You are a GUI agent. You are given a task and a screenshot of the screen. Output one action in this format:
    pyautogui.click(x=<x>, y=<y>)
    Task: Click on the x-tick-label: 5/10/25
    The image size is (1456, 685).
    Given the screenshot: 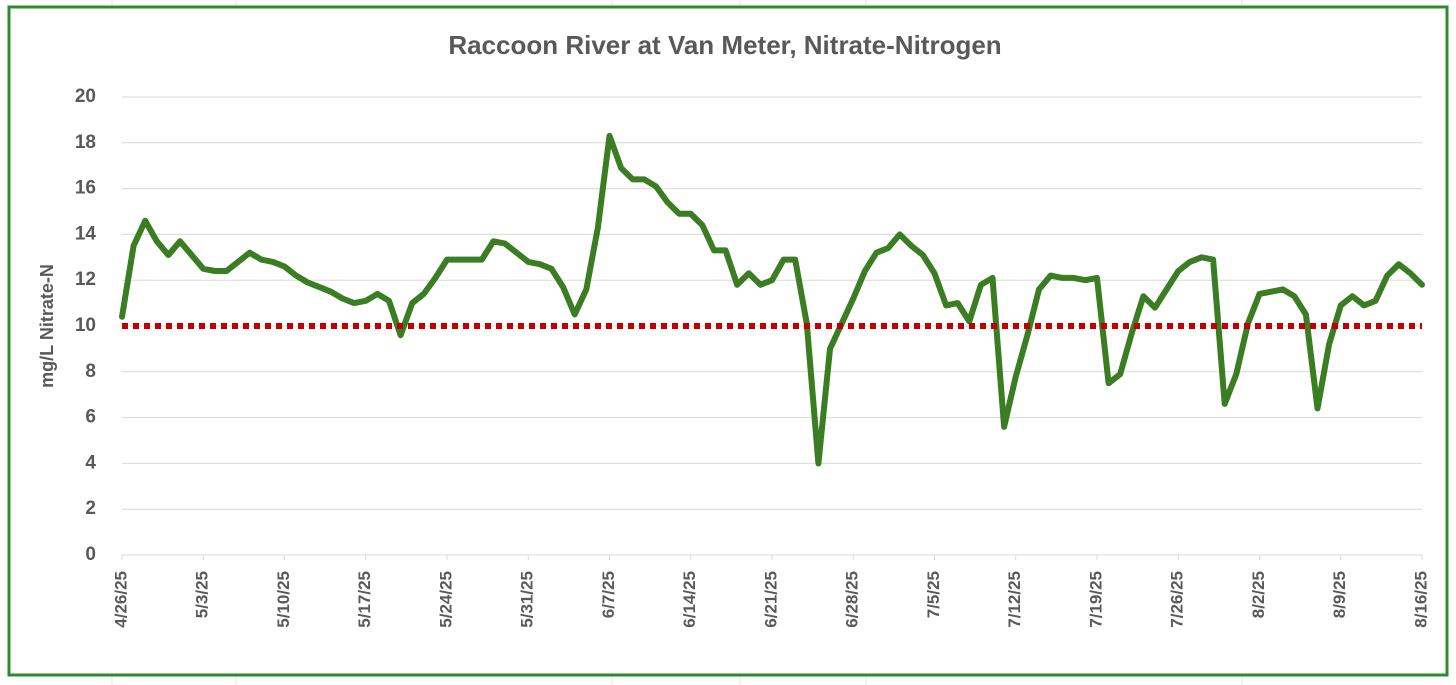 What is the action you would take?
    pyautogui.click(x=283, y=599)
    